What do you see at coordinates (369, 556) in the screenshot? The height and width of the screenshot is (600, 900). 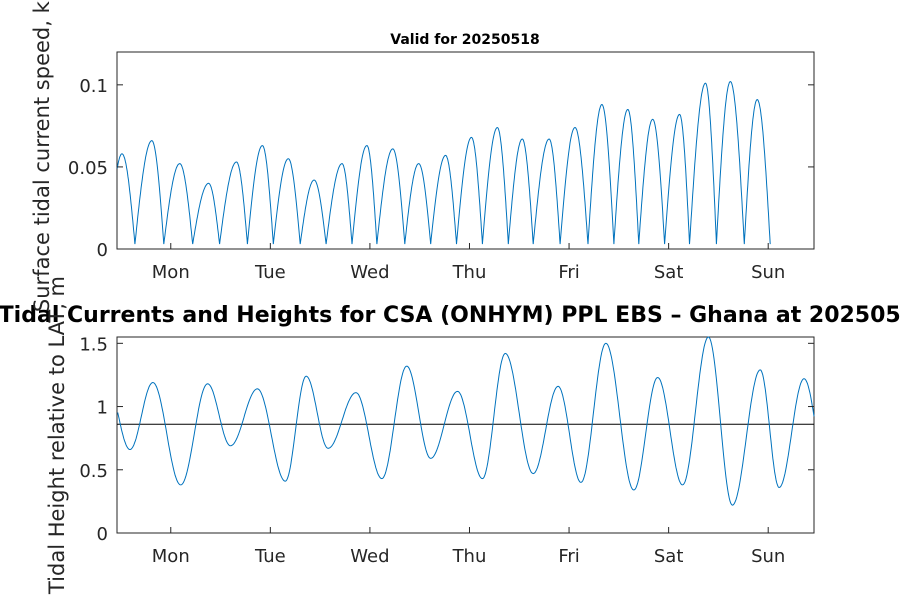 I see `tidal-height-x-tick-label: Wed` at bounding box center [369, 556].